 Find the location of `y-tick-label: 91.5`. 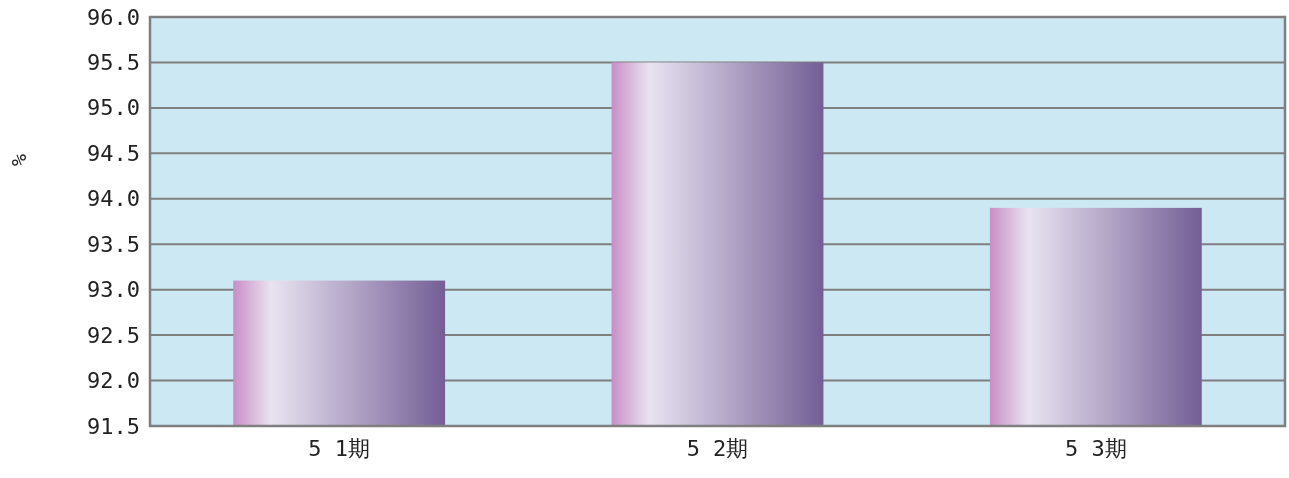

y-tick-label: 91.5 is located at coordinates (113, 426).